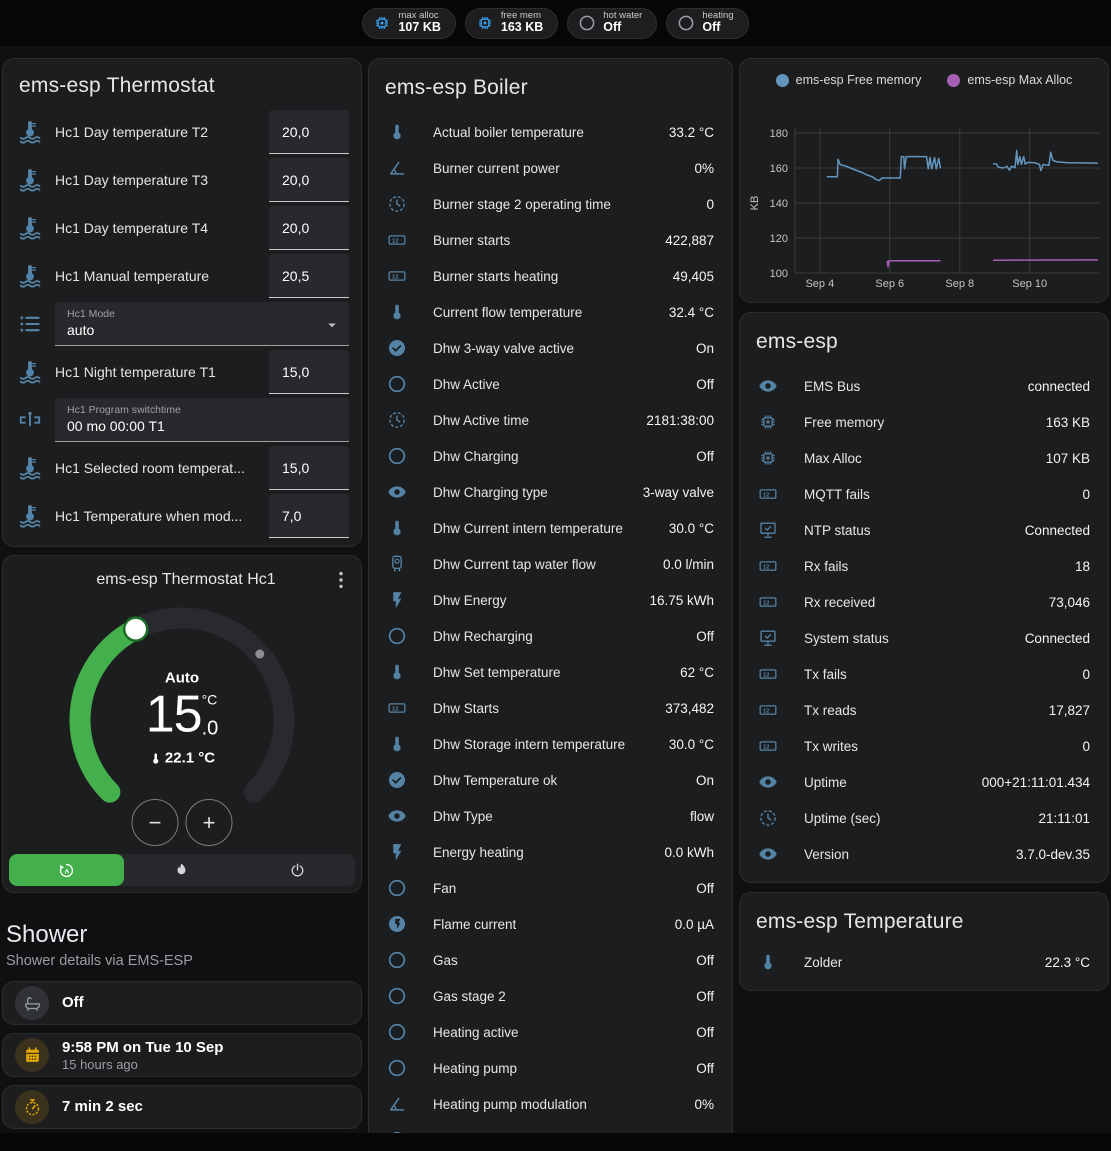 Image resolution: width=1111 pixels, height=1151 pixels. Describe the element at coordinates (550, 1127) in the screenshot. I see `entity-row: Ignition Off` at that location.